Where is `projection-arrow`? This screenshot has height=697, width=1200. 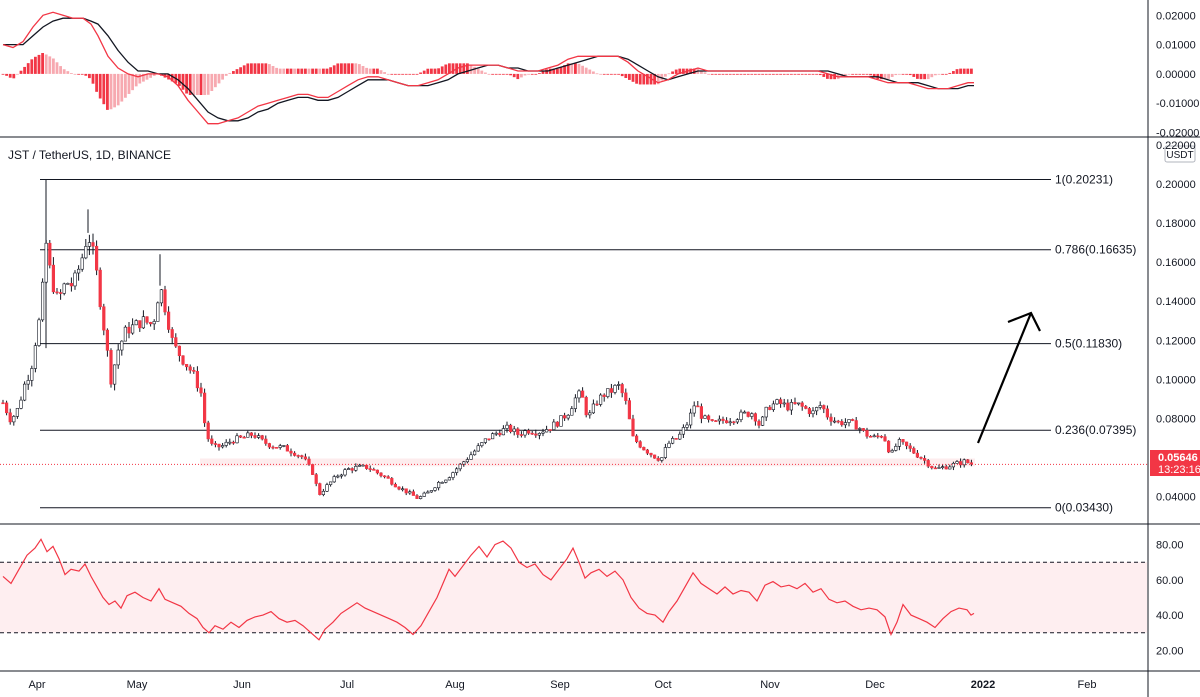 projection-arrow is located at coordinates (1004, 378).